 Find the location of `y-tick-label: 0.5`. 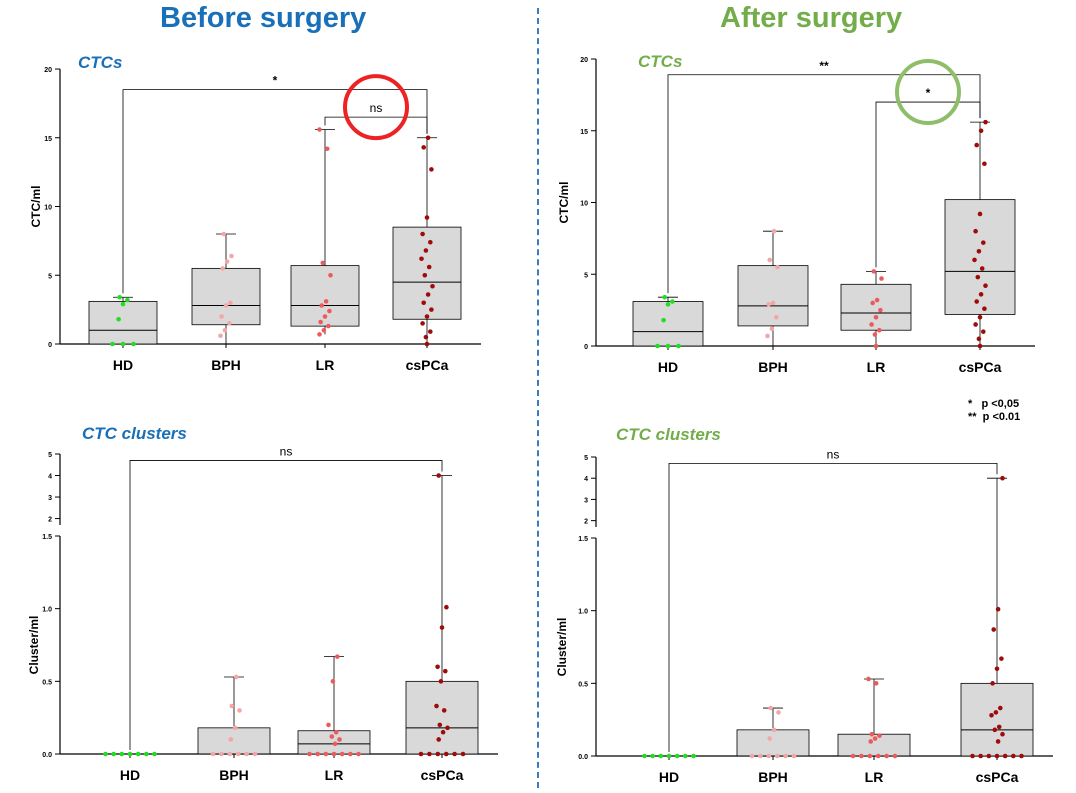

y-tick-label: 0.5 is located at coordinates (583, 684).